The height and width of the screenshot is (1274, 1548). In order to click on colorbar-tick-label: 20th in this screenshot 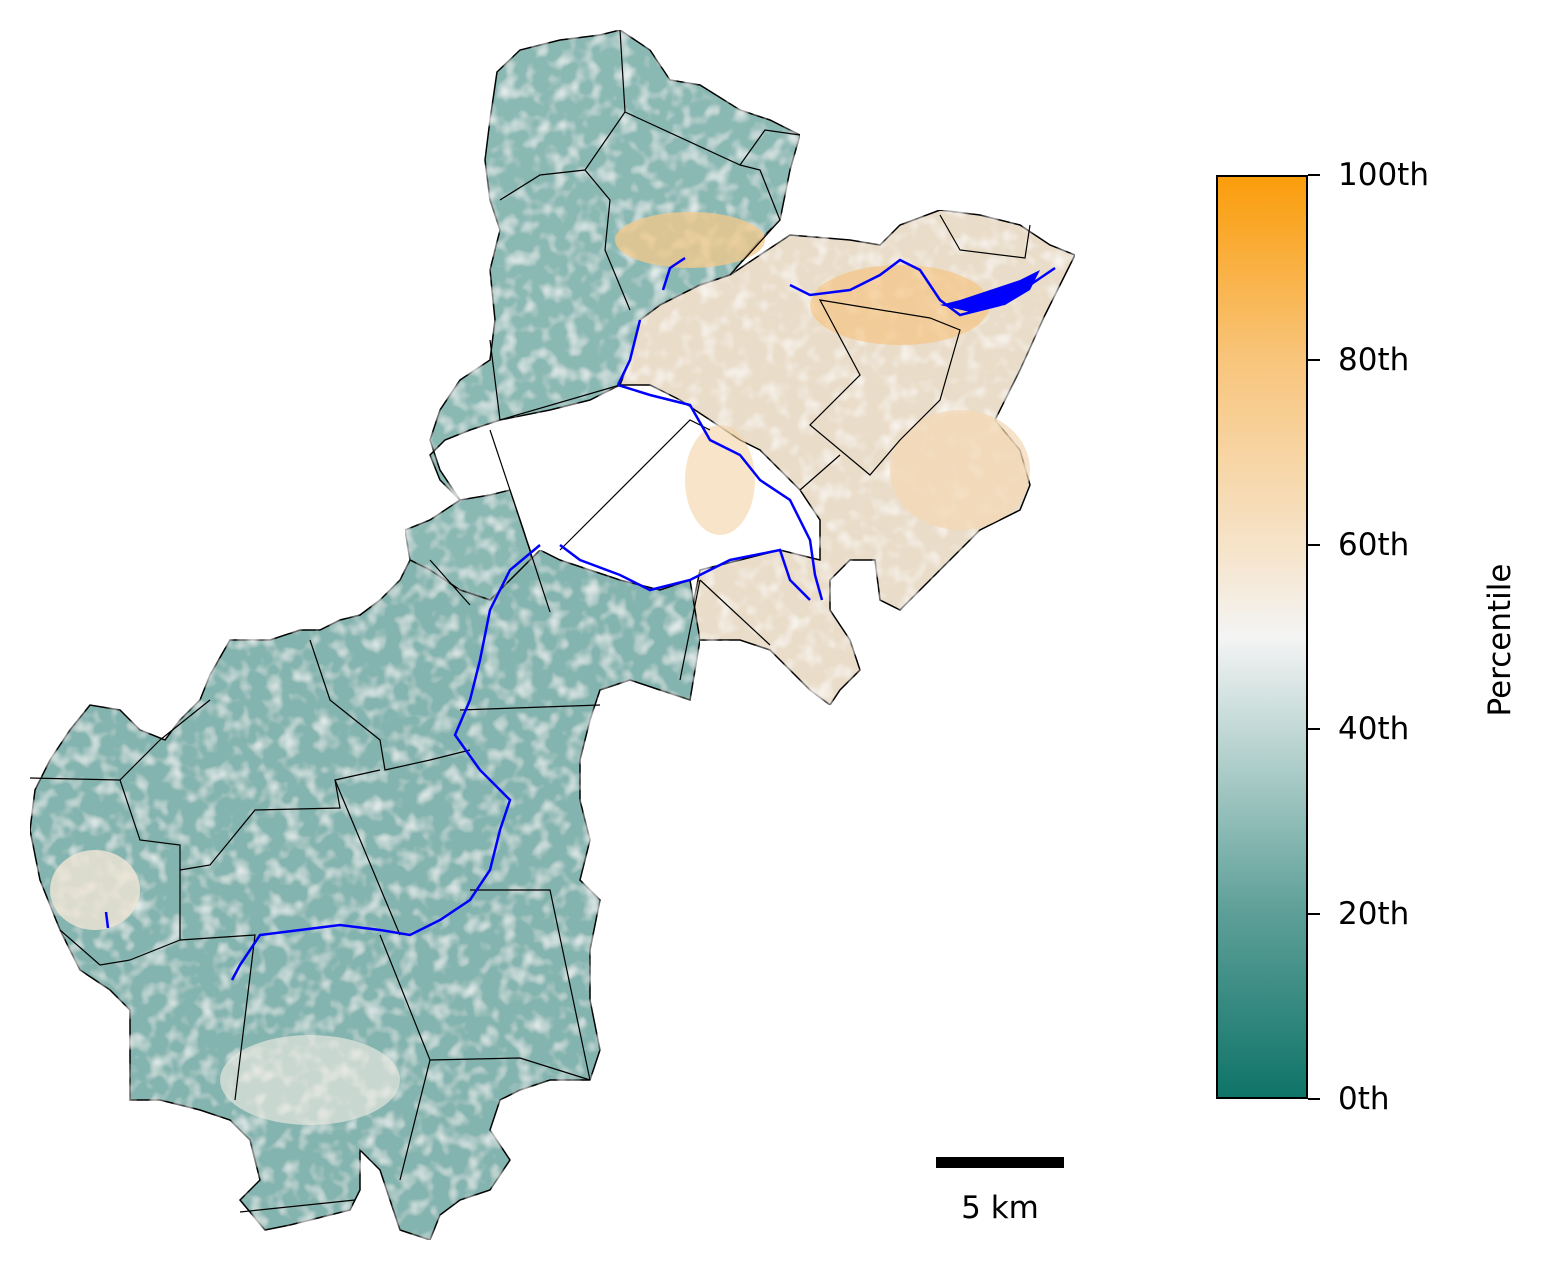, I will do `click(1374, 914)`.